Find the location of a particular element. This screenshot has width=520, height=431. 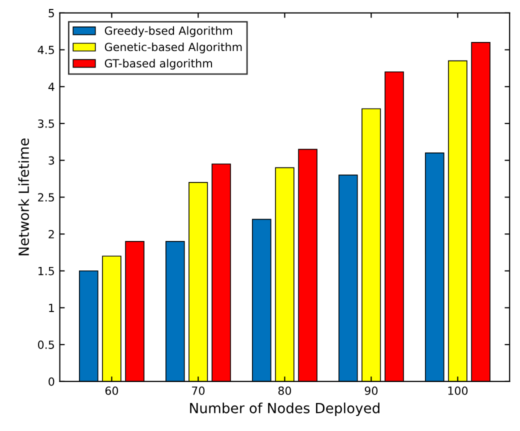

y-tick-label: 0.5 is located at coordinates (46, 344).